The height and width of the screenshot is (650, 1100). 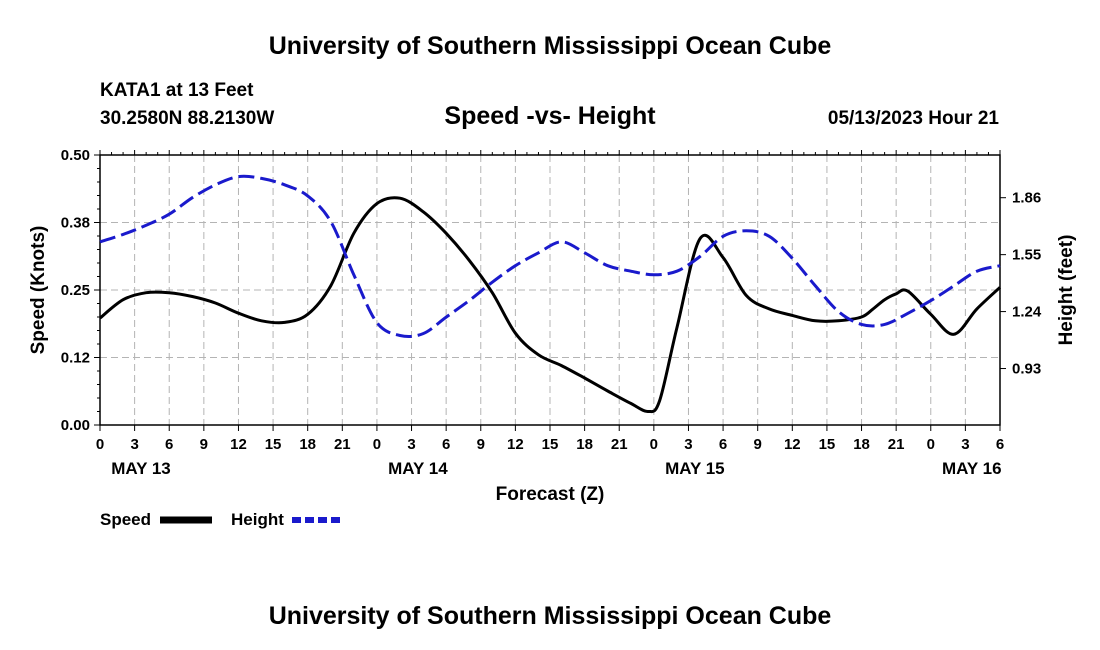 What do you see at coordinates (75, 425) in the screenshot?
I see `y-tick-label: 0.00` at bounding box center [75, 425].